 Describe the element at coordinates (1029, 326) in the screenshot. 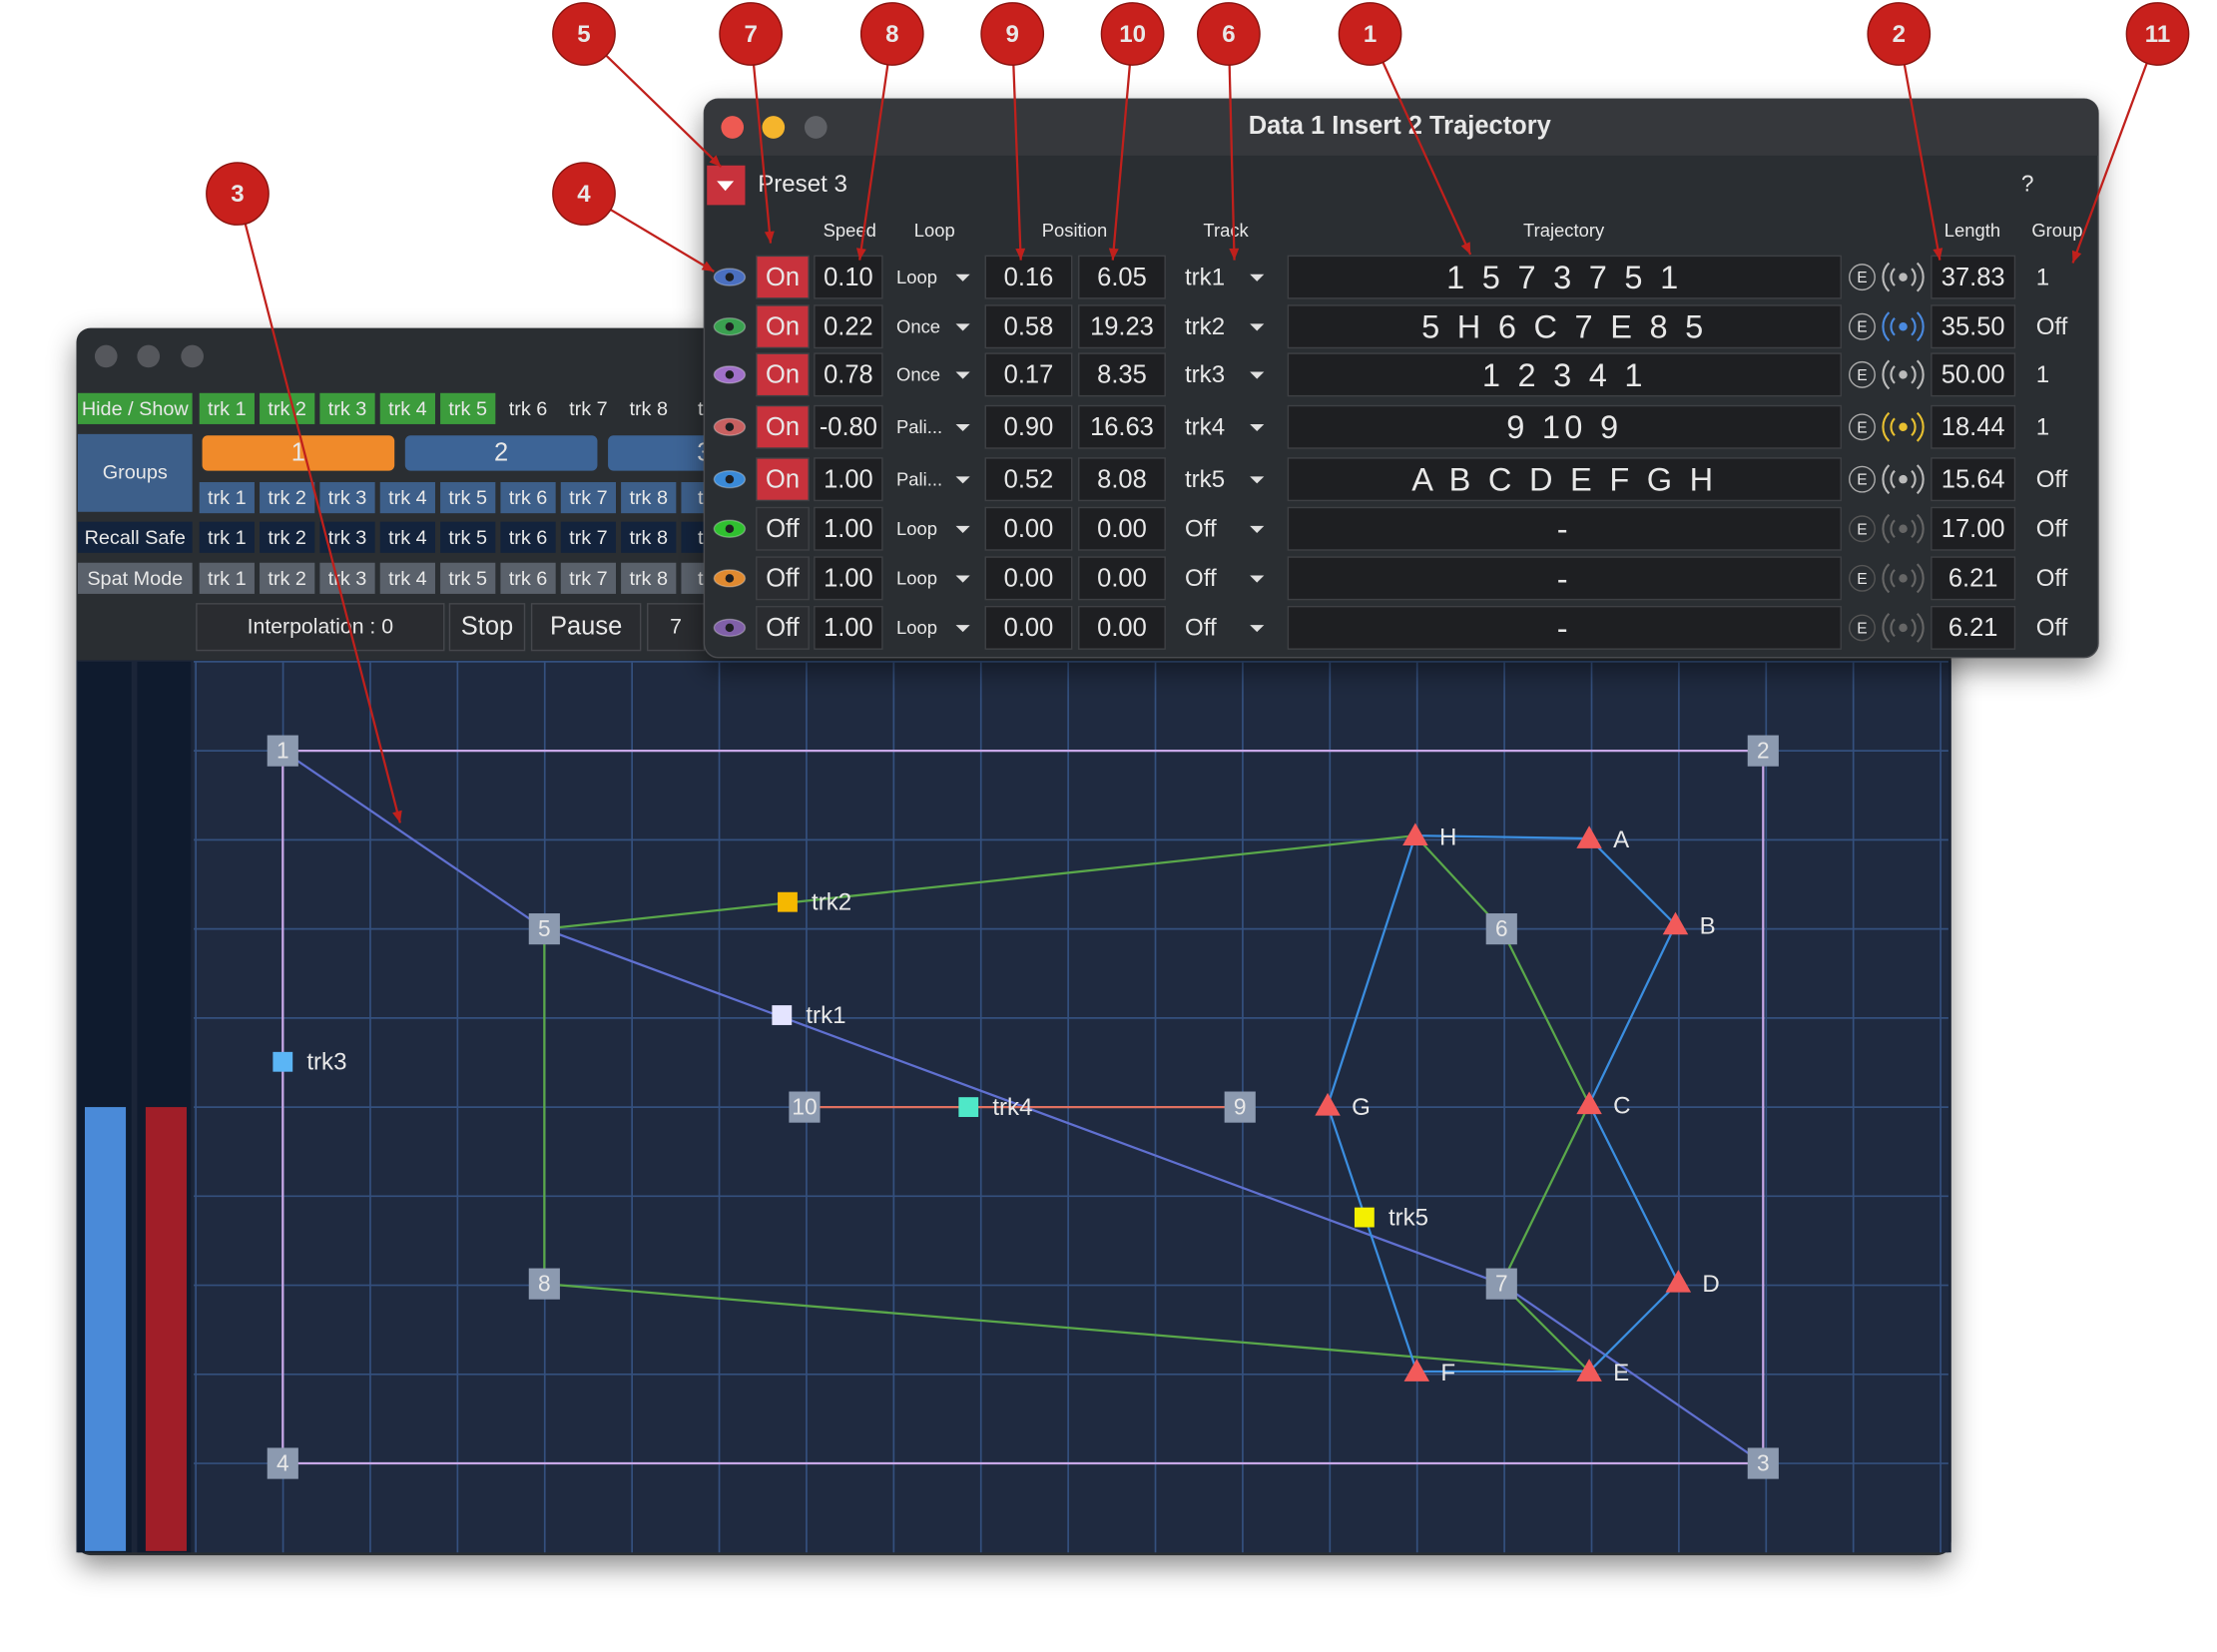

I see `start-value: 0.58` at that location.